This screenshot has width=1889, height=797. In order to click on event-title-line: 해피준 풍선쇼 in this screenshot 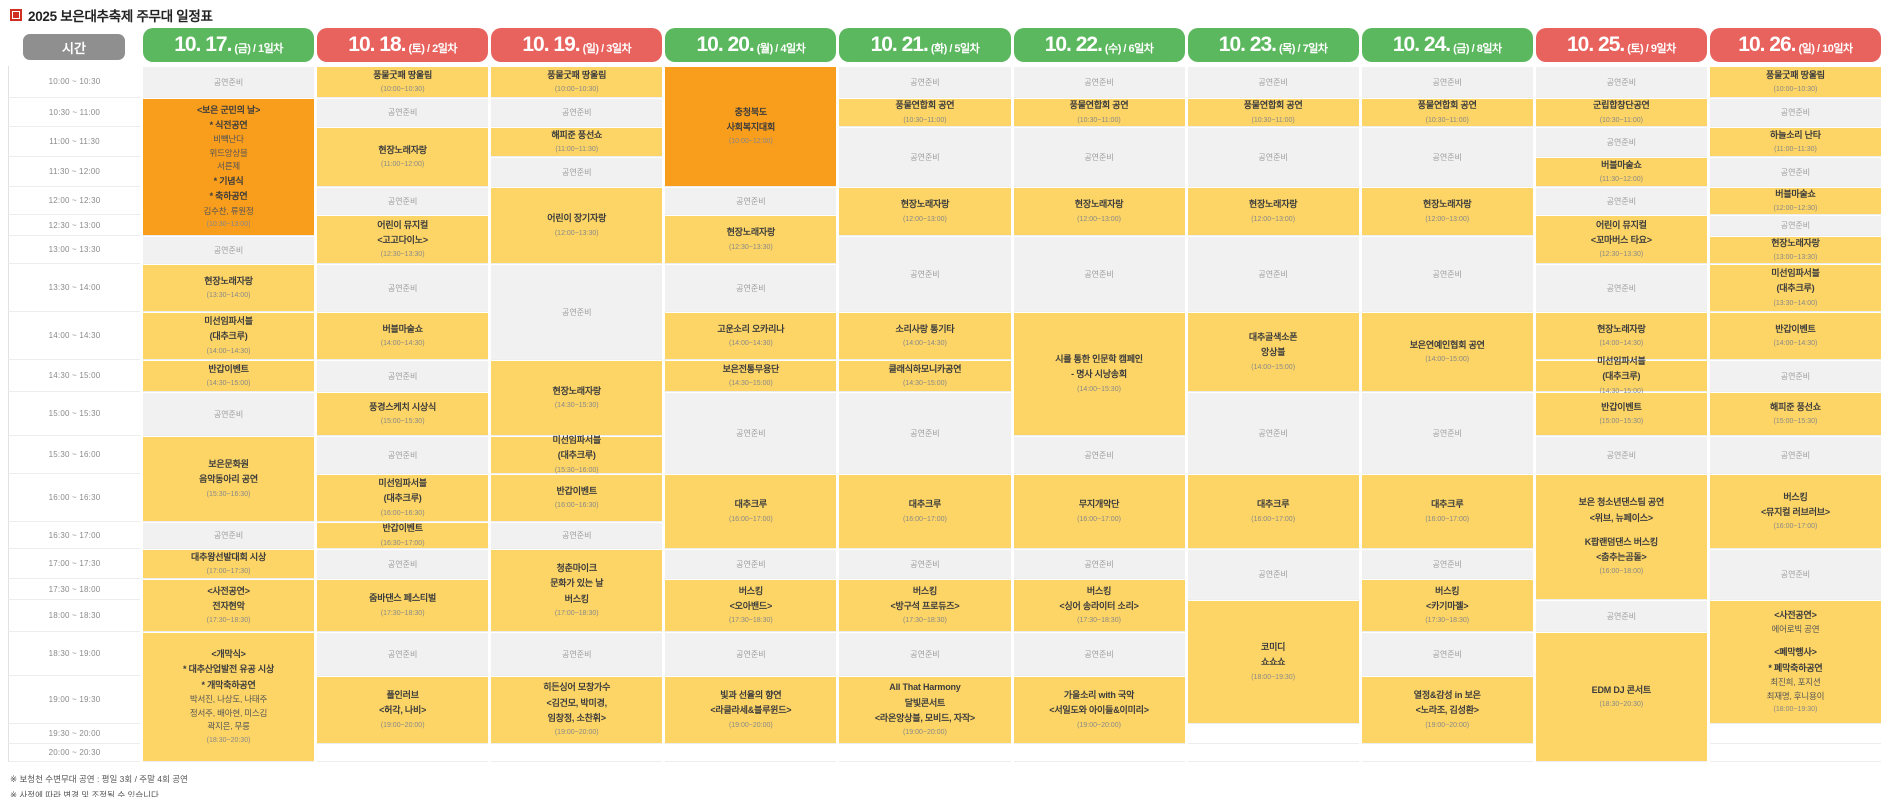, I will do `click(577, 134)`.